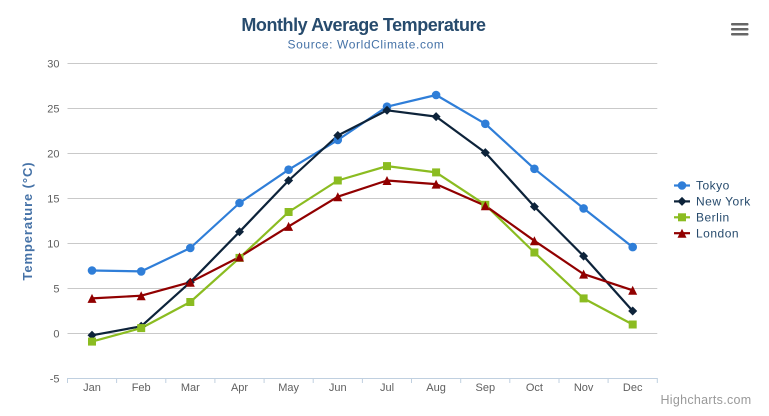  I want to click on svg-text: Jan, so click(92, 388).